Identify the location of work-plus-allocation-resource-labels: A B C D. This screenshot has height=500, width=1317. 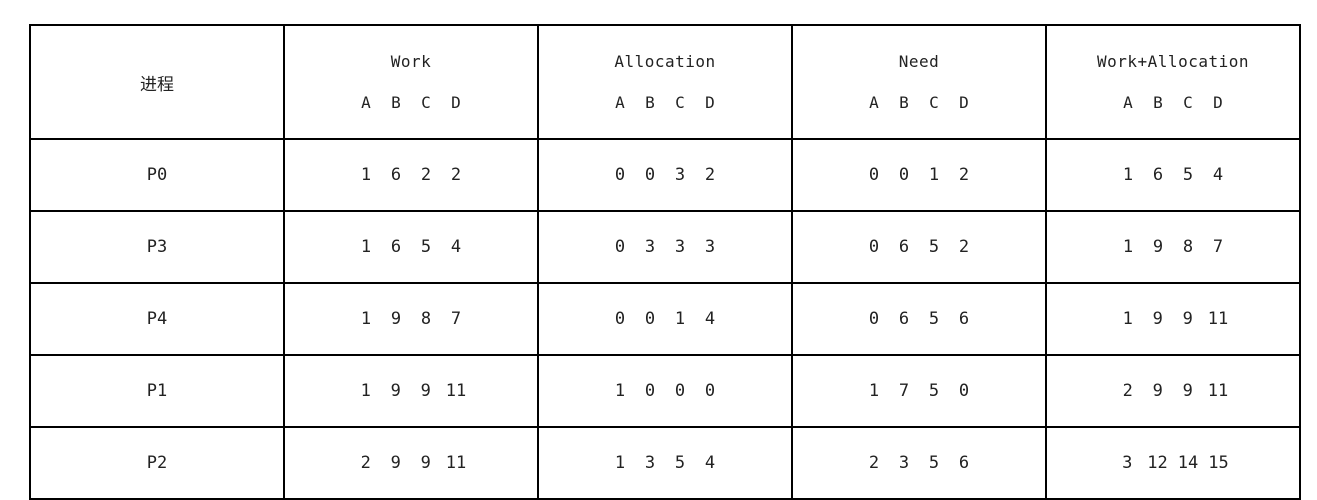
(1173, 102).